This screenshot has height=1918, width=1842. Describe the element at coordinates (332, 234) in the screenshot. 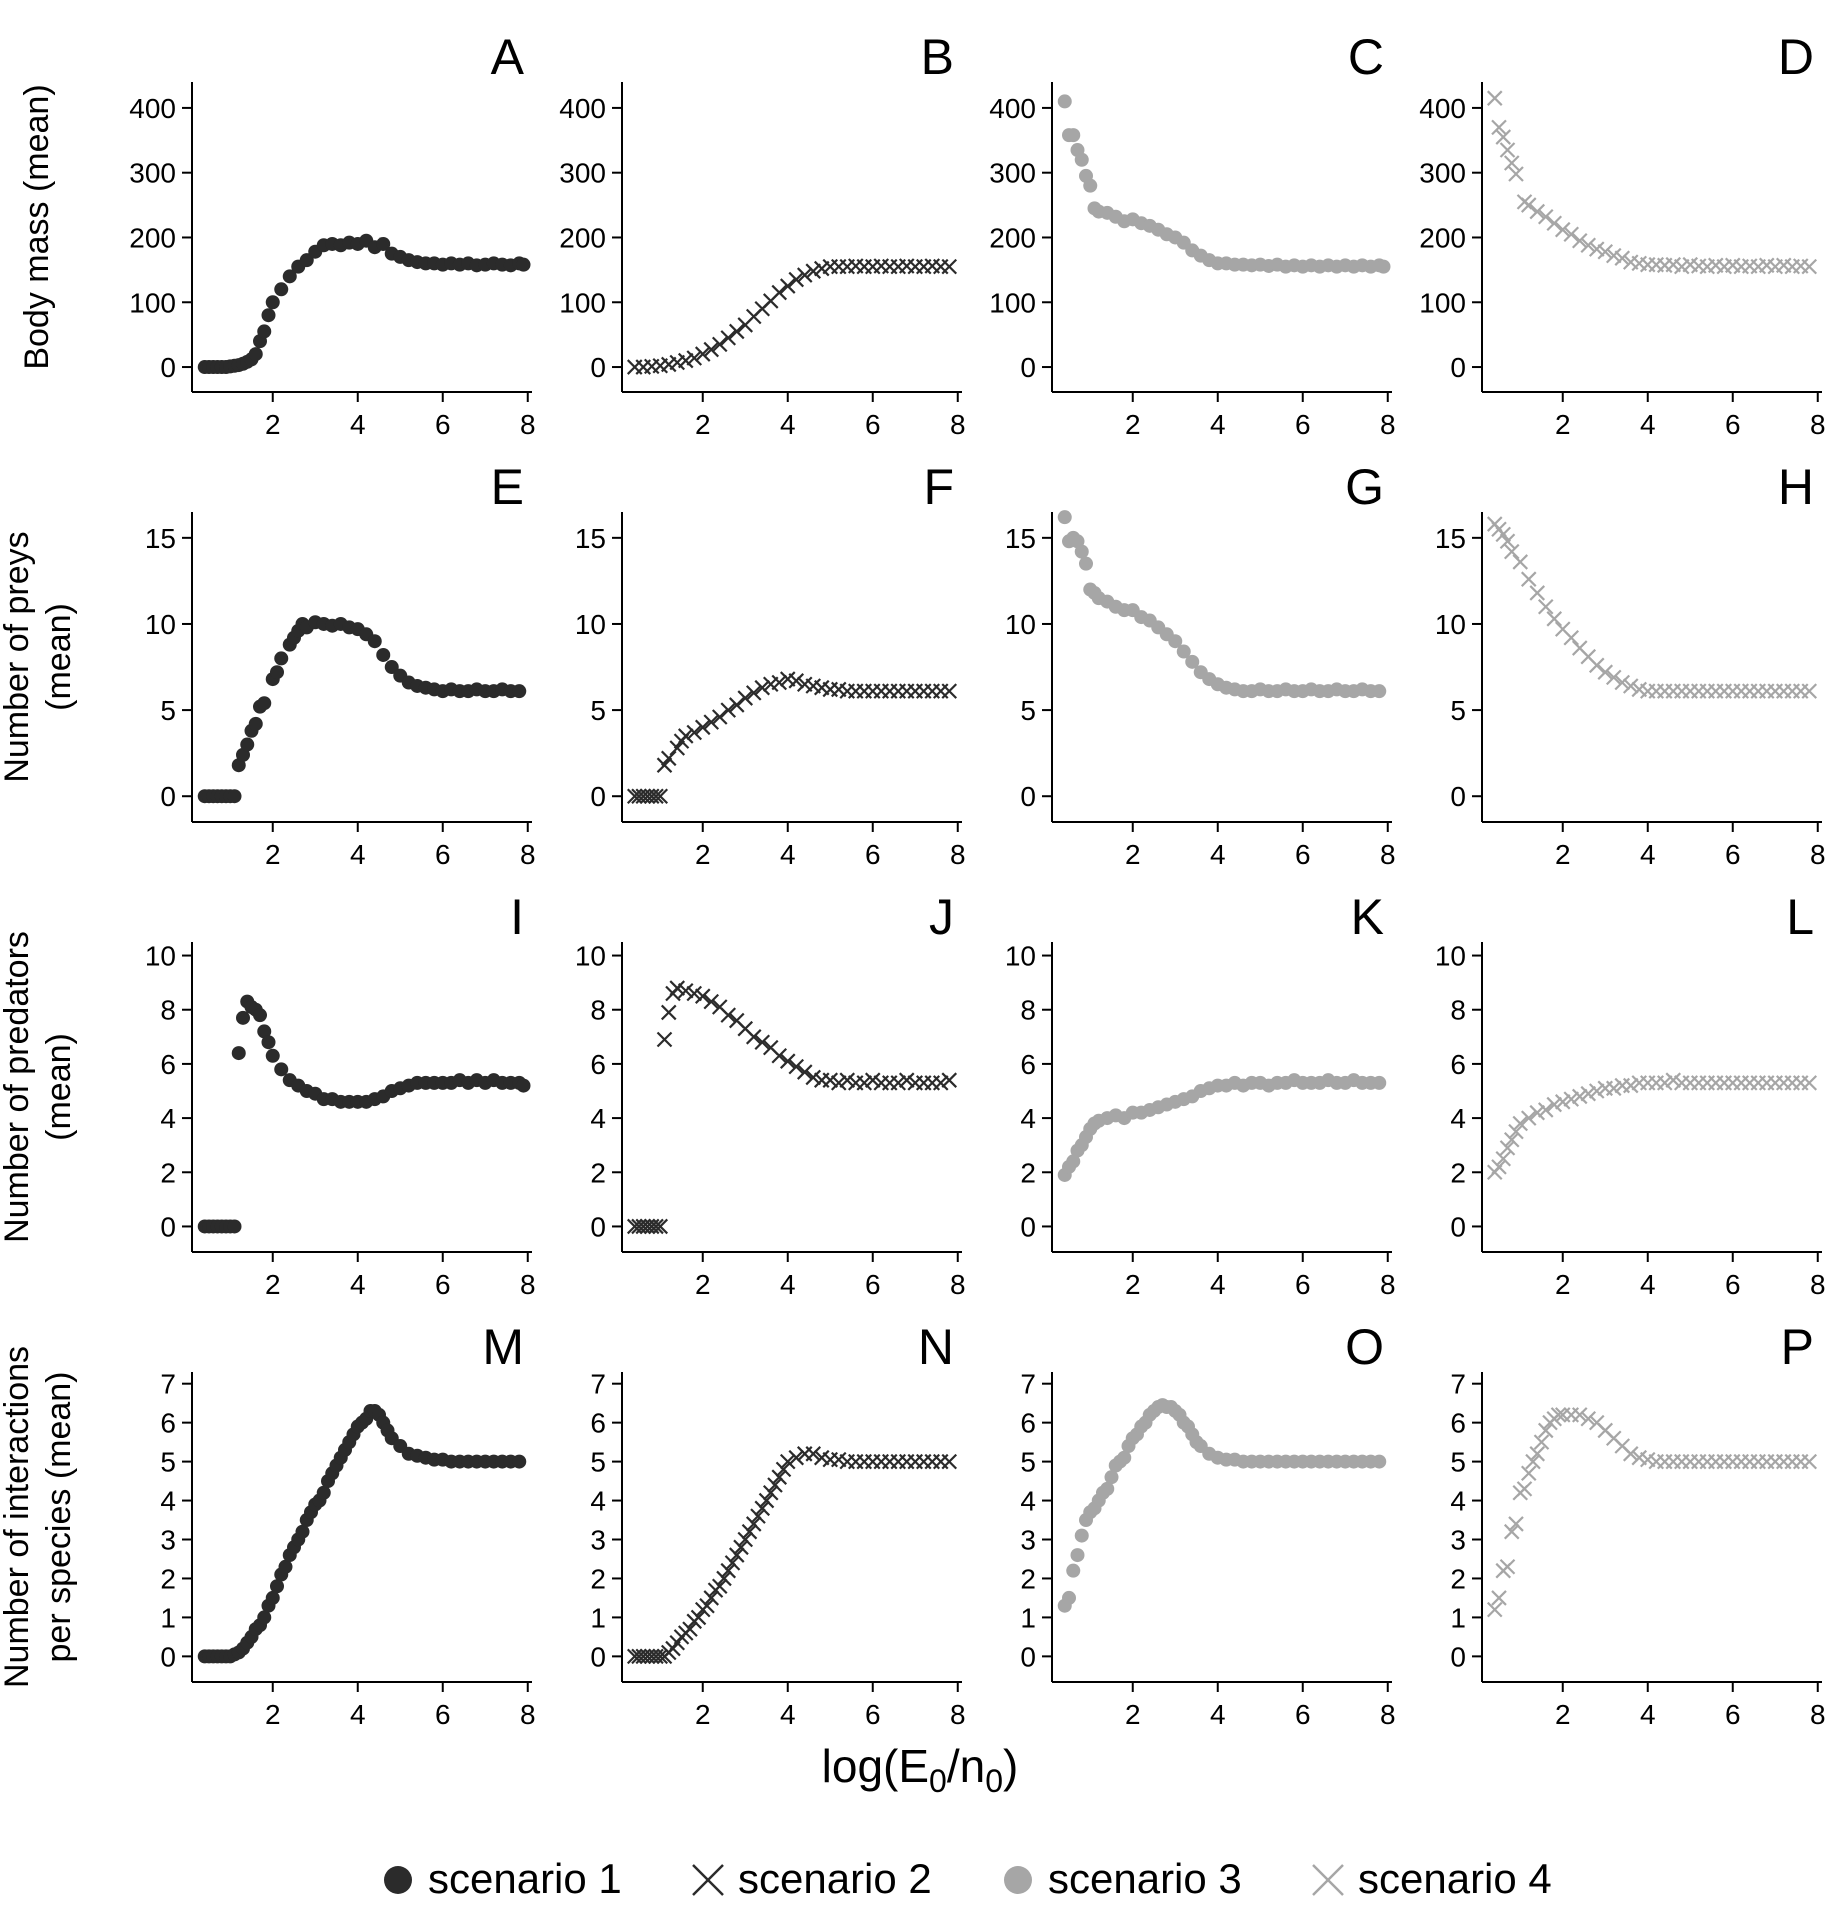

I see `panel-A: 0 100 200 300 400 2 4 6 8 A` at that location.